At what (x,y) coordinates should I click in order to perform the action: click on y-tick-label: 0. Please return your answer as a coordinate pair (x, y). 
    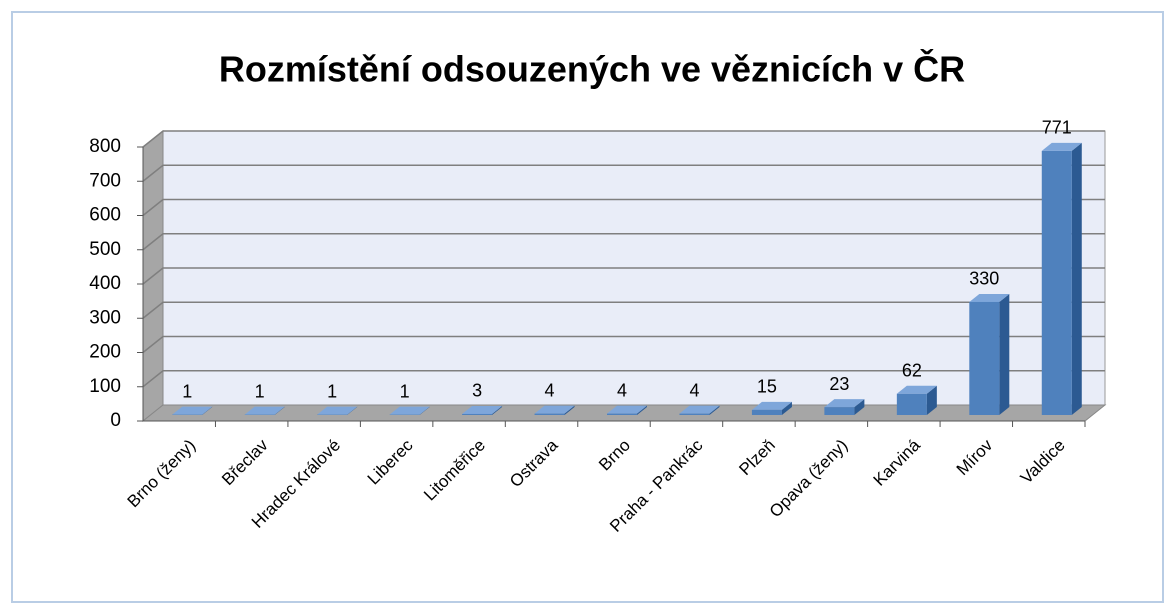
    Looking at the image, I should click on (115, 420).